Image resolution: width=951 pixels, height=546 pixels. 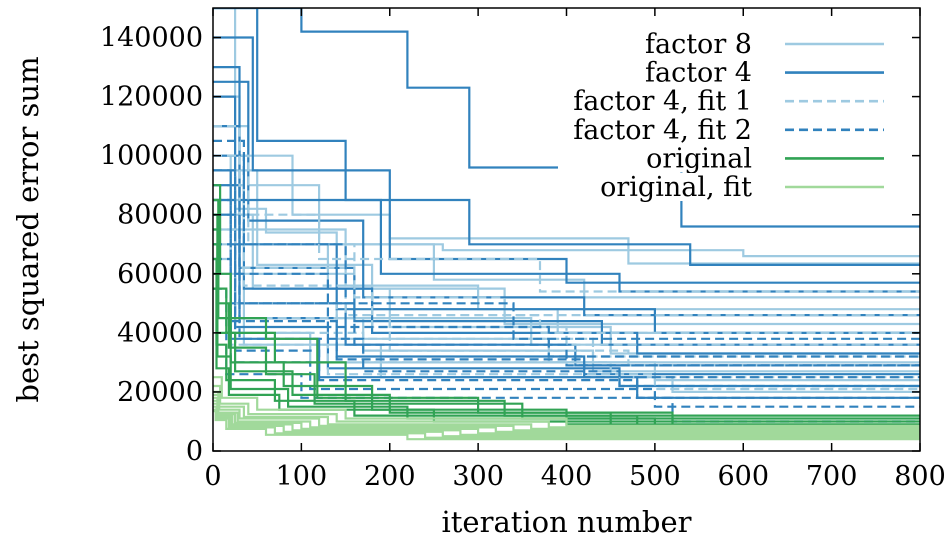 What do you see at coordinates (390, 476) in the screenshot?
I see `x-tick-label: 200` at bounding box center [390, 476].